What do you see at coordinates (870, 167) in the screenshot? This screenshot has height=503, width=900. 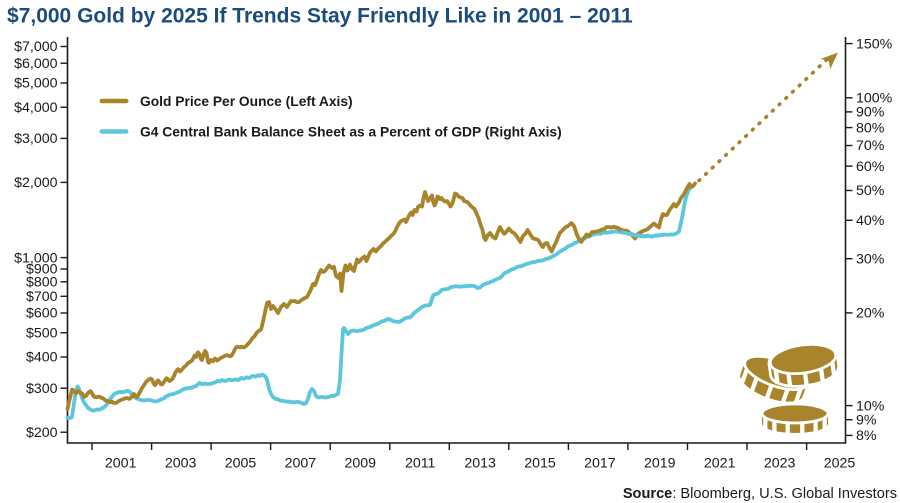 I see `svg-text: 60%` at bounding box center [870, 167].